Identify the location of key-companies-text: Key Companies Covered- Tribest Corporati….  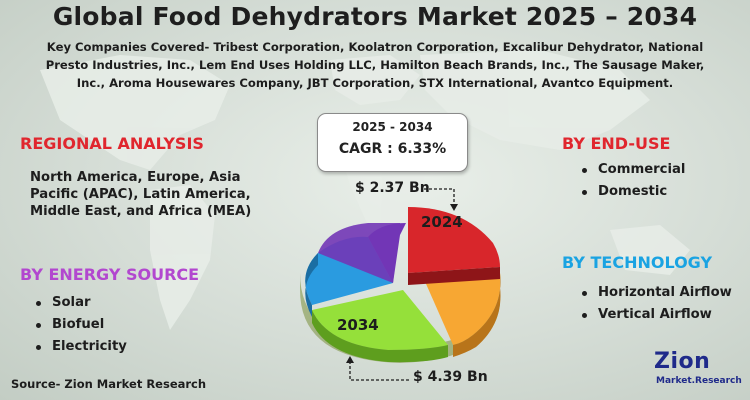
(375, 65).